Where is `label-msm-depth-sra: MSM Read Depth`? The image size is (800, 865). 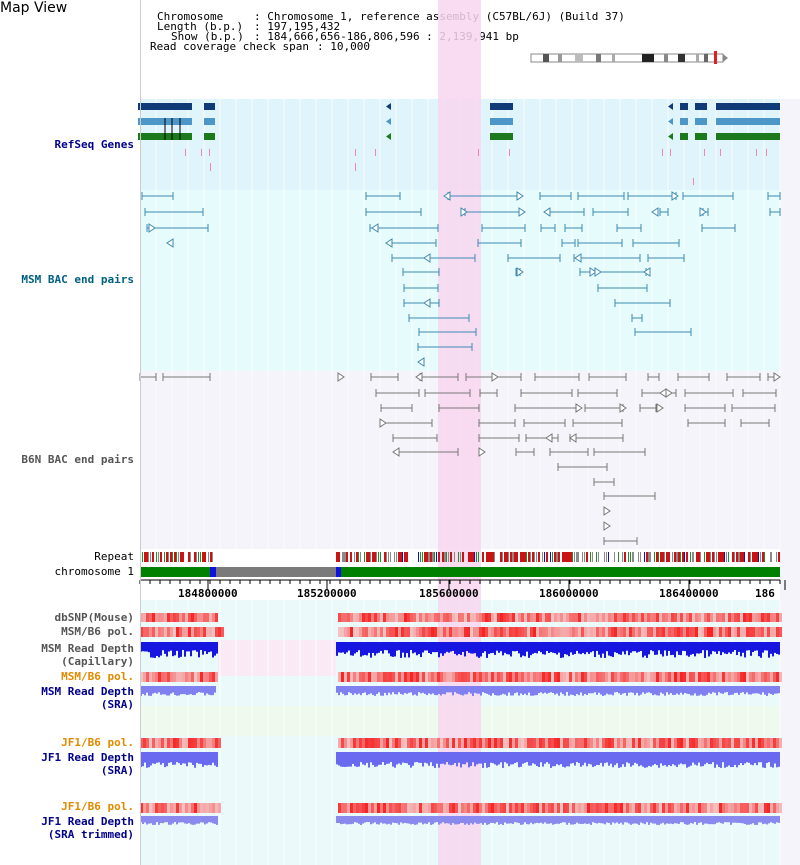 label-msm-depth-sra: MSM Read Depth is located at coordinates (87, 691).